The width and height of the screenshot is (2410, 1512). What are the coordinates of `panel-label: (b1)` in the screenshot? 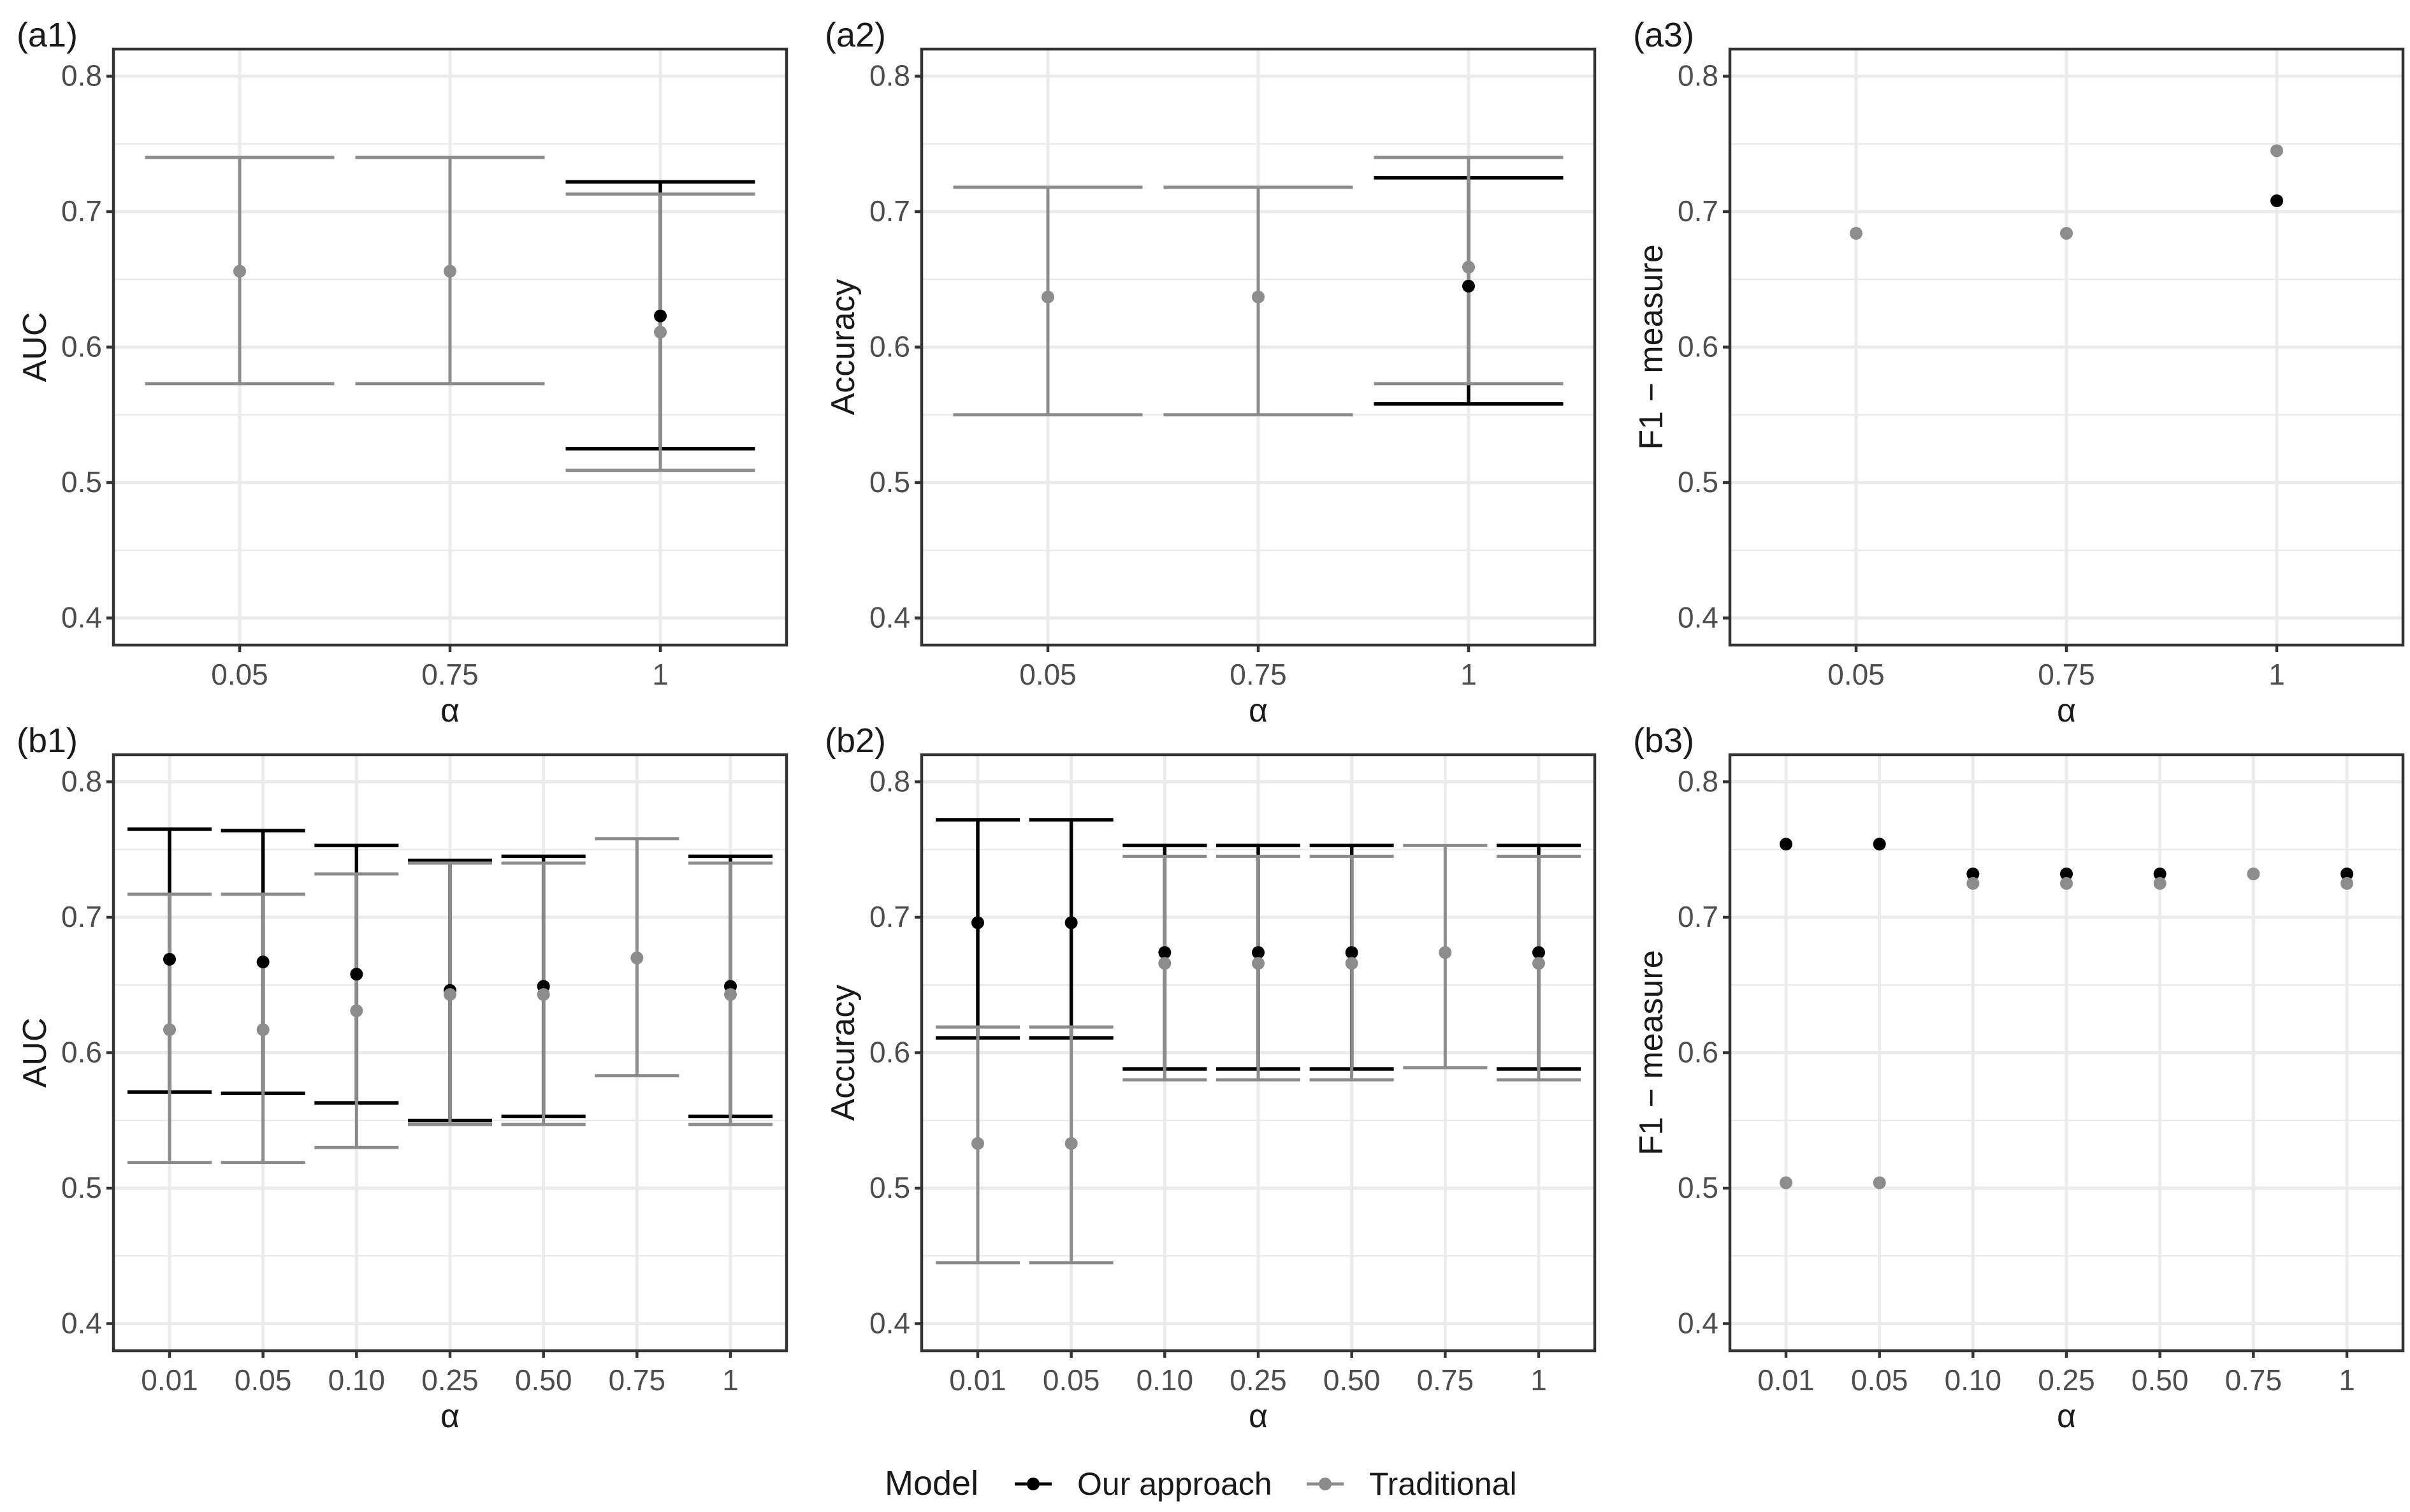 It's located at (48, 741).